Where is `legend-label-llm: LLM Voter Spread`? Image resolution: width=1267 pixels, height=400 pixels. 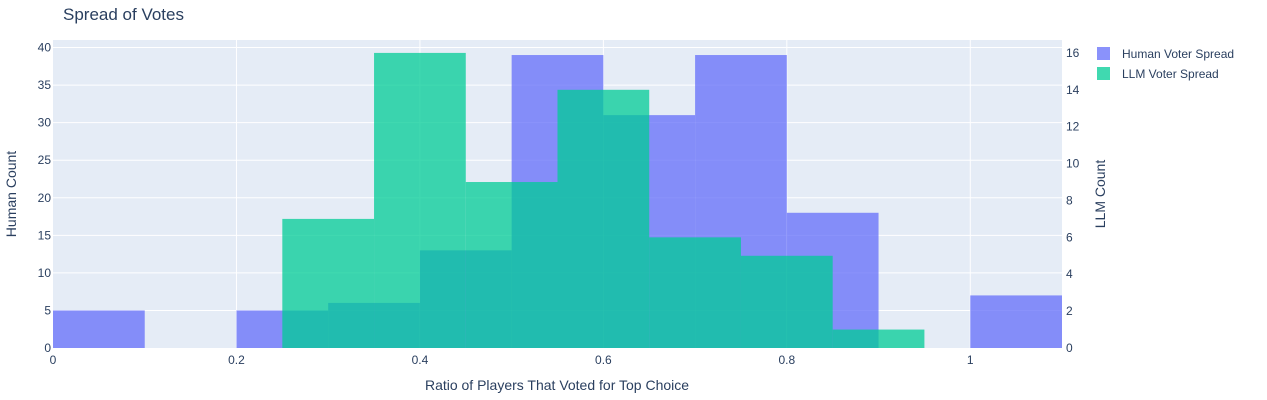
legend-label-llm: LLM Voter Spread is located at coordinates (1170, 74).